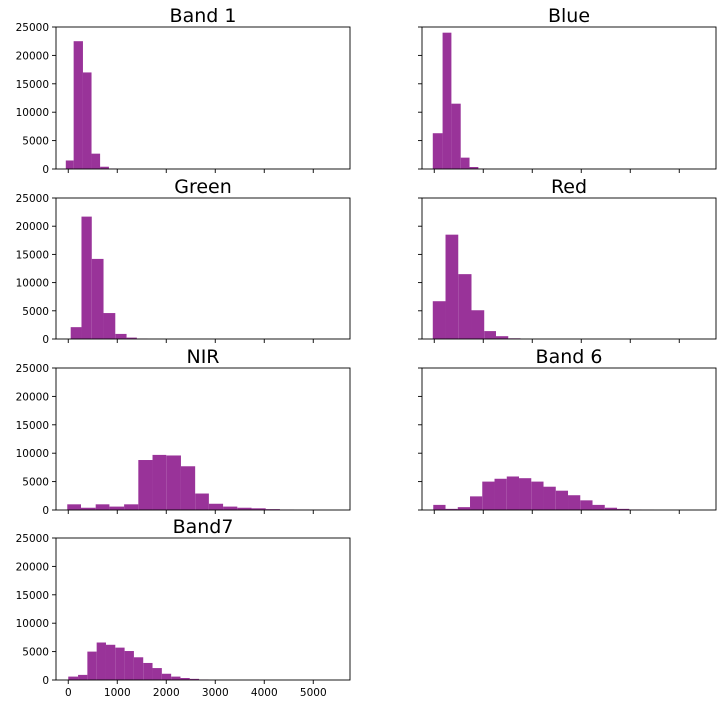 The width and height of the screenshot is (725, 704). Describe the element at coordinates (203, 187) in the screenshot. I see `subplot-title: Green` at that location.